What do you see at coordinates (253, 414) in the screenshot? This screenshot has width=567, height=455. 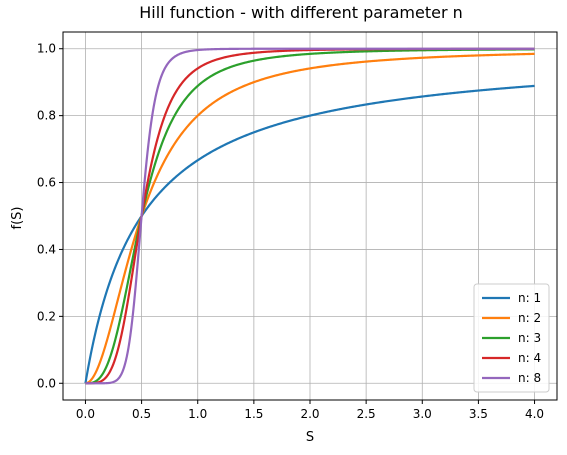 I see `x-tick-label: 1.5` at bounding box center [253, 414].